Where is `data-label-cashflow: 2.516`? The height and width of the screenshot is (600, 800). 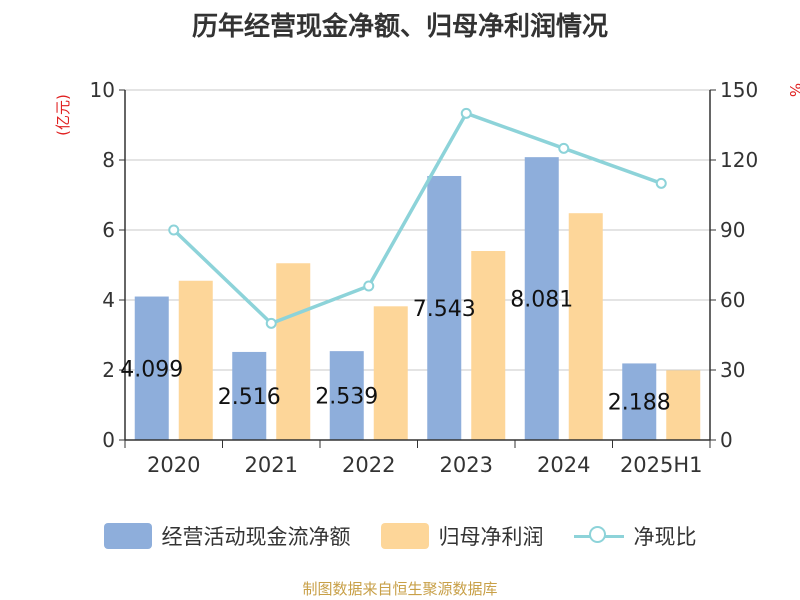 data-label-cashflow: 2.516 is located at coordinates (249, 397).